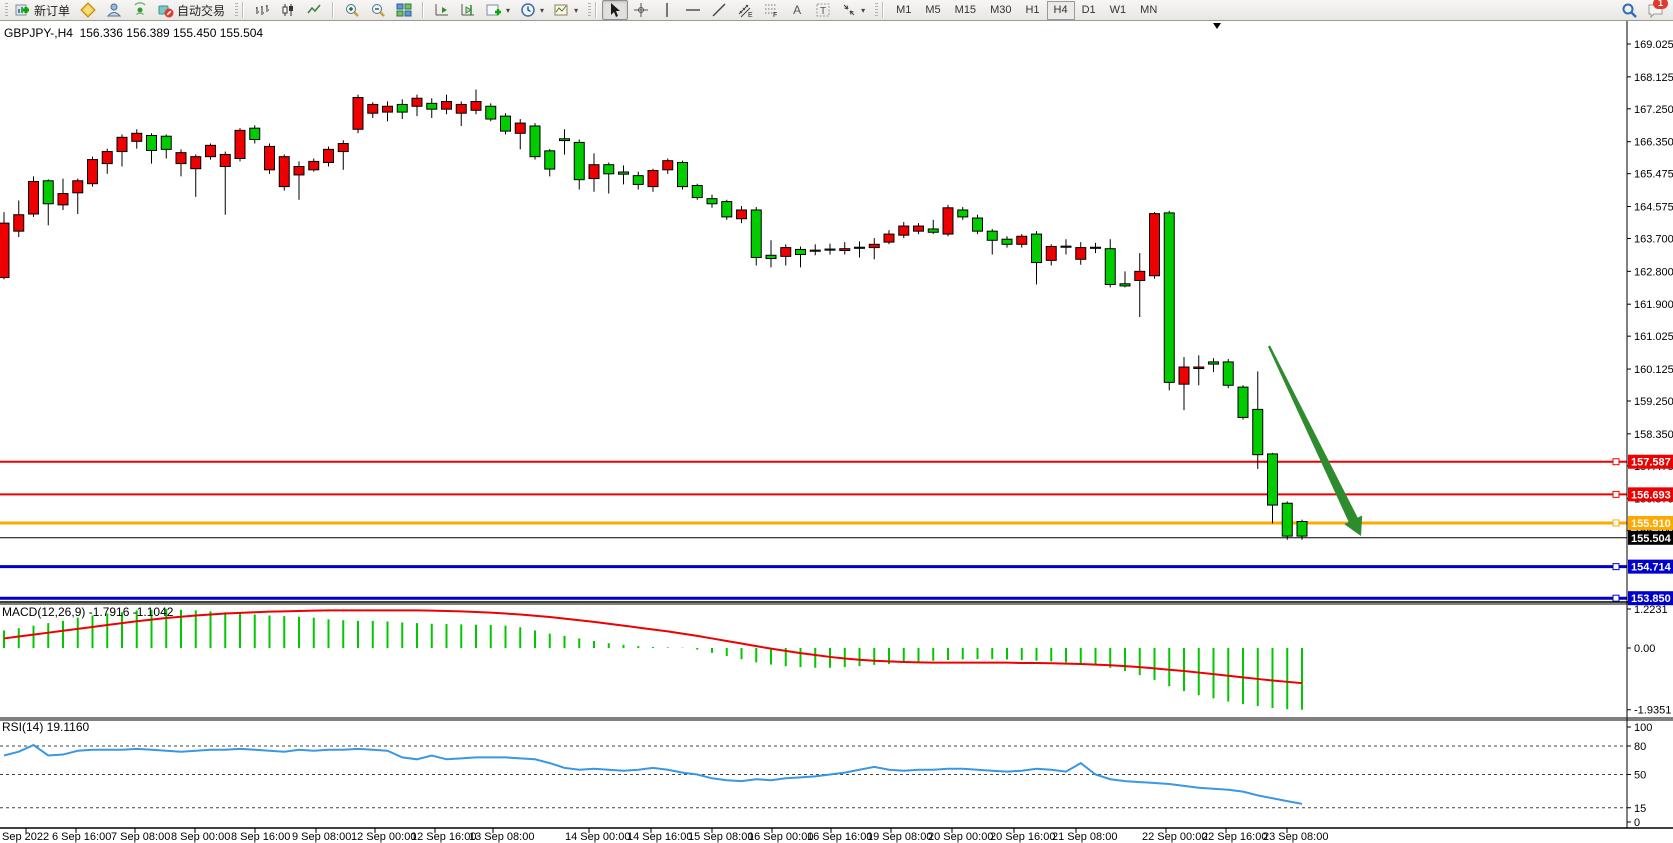 The height and width of the screenshot is (843, 1673). I want to click on timeframe-h4-button: H4, so click(1060, 10).